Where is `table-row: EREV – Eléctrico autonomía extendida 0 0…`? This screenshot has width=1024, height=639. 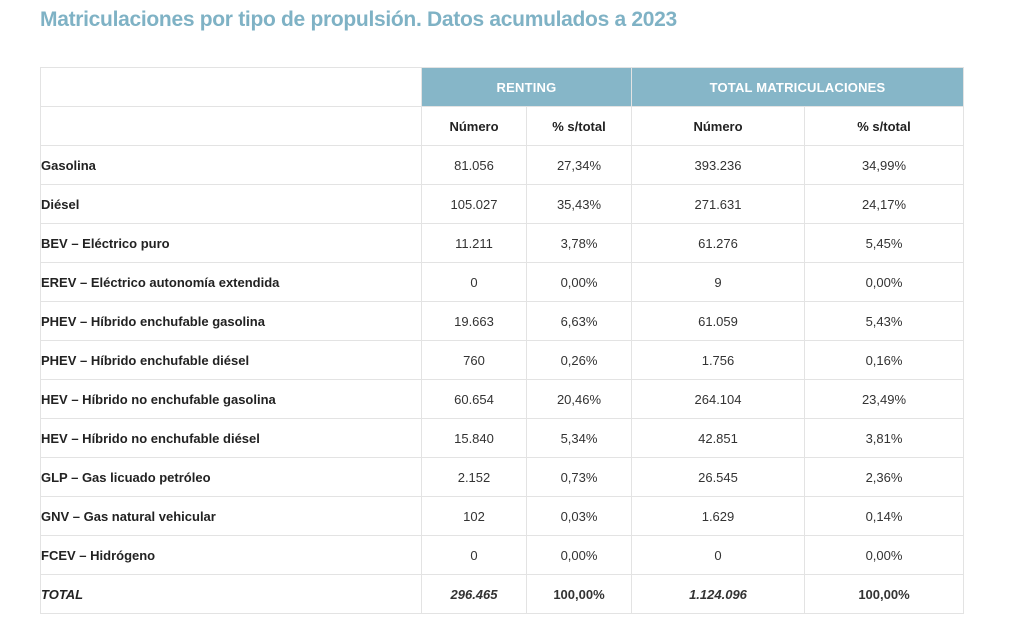 table-row: EREV – Eléctrico autonomía extendida 0 0… is located at coordinates (502, 282).